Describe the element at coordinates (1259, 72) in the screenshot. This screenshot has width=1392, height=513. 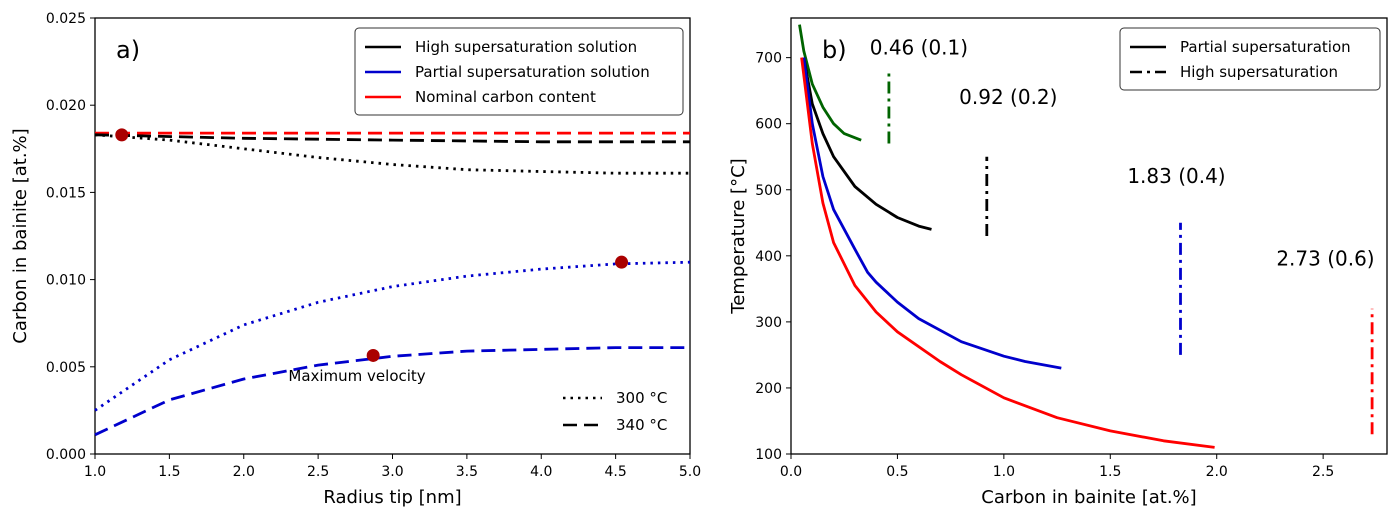
I see `legend-label: High supersaturation` at that location.